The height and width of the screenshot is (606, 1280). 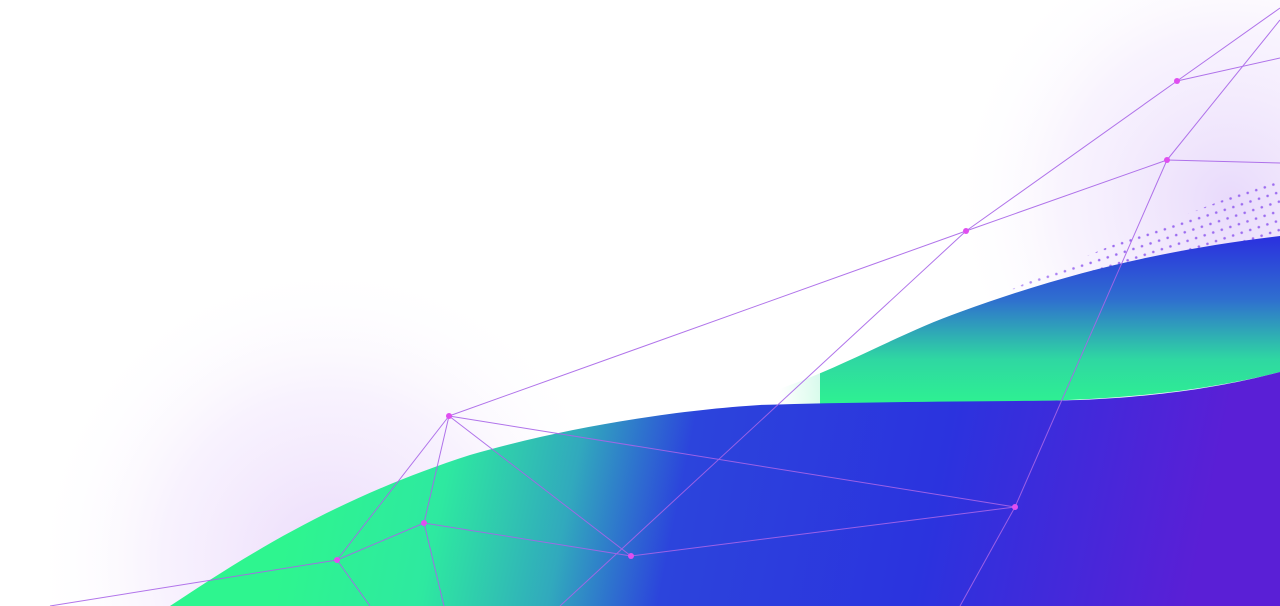 What do you see at coordinates (755, 325) in the screenshot?
I see `upper-wave-fade` at bounding box center [755, 325].